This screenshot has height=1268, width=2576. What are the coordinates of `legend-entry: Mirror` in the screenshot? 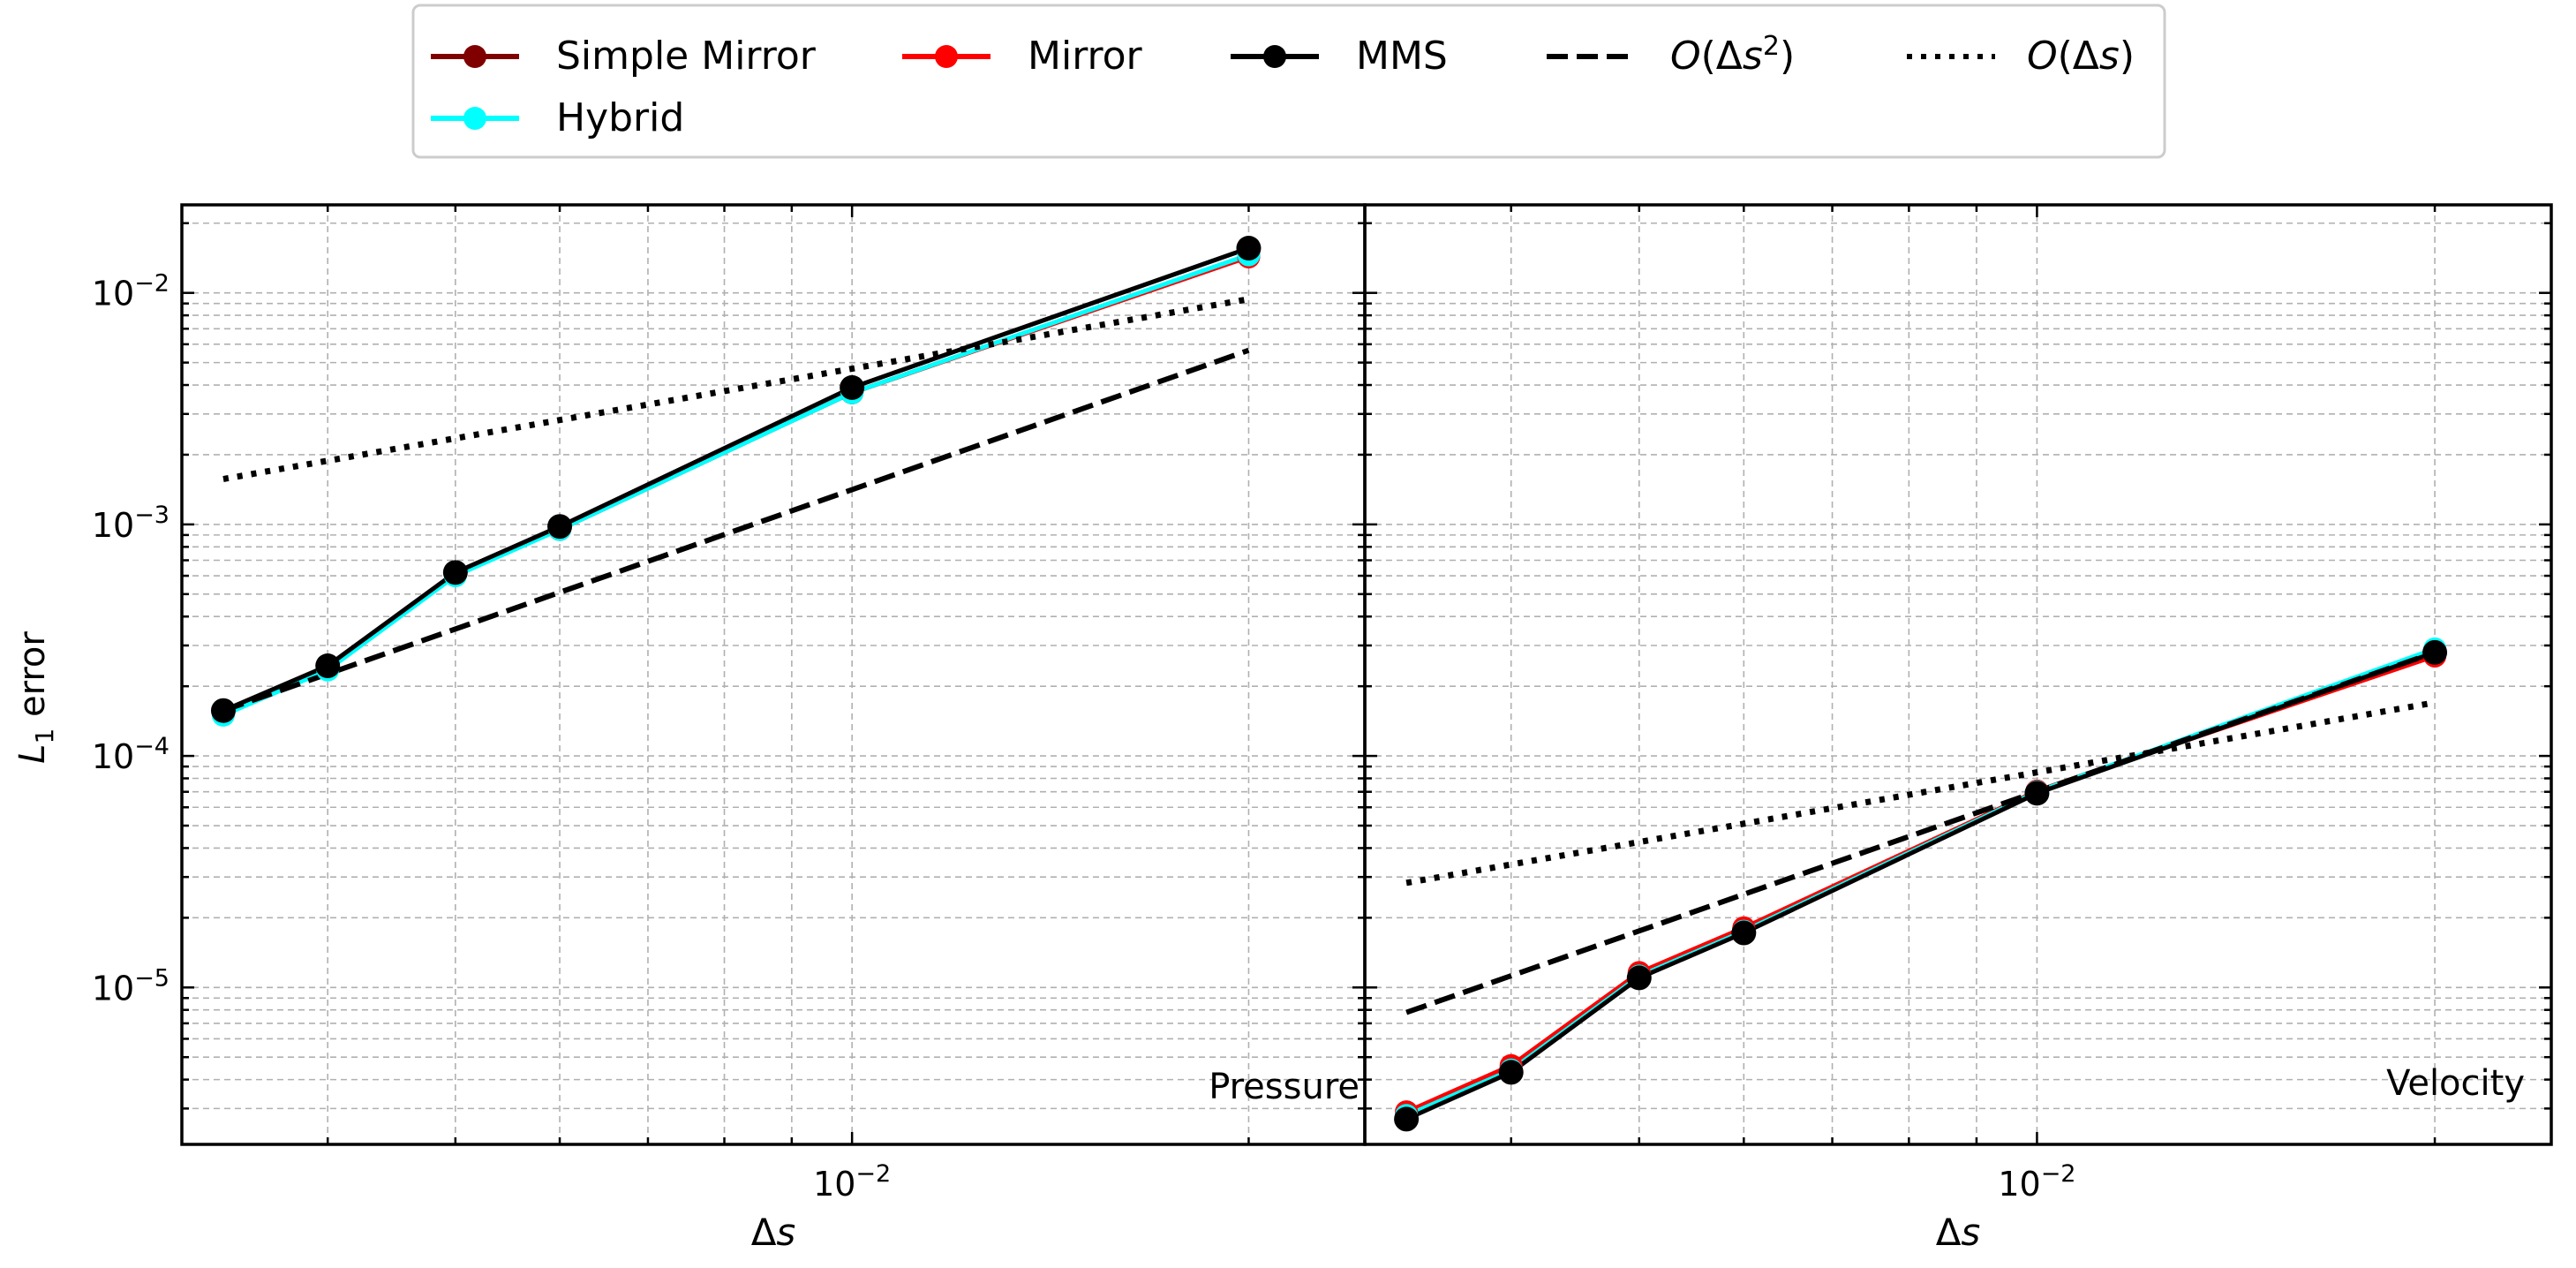 It's located at (1023, 56).